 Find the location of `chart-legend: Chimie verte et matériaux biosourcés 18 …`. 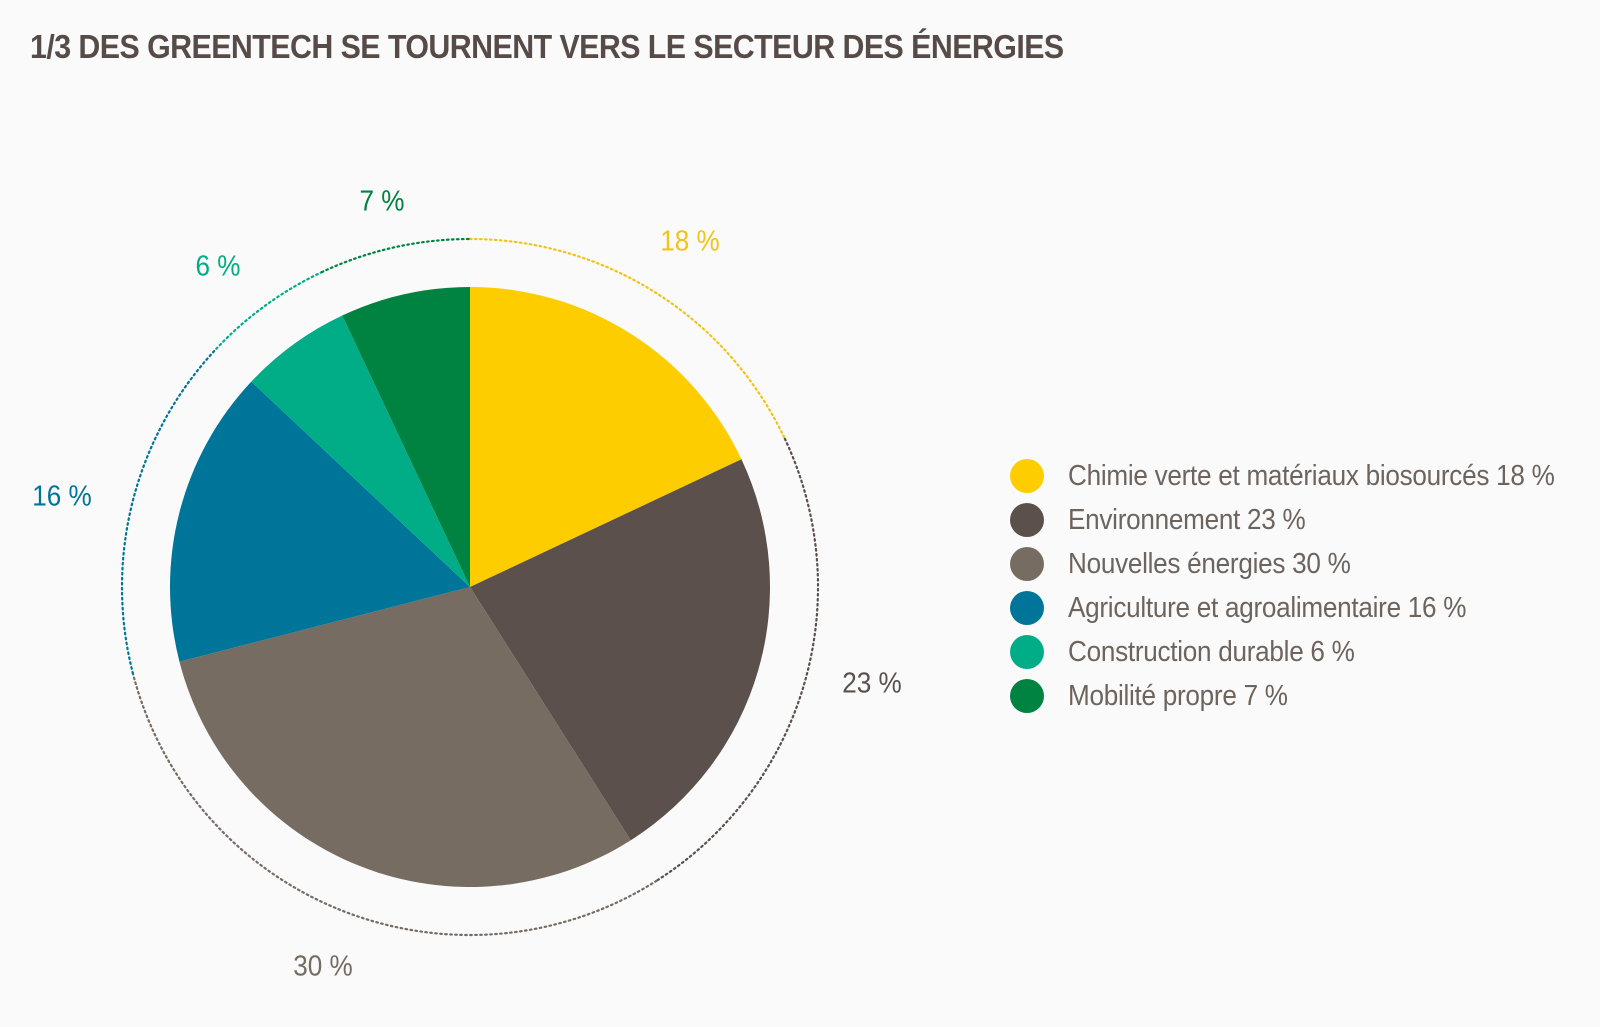

chart-legend: Chimie verte et matériaux biosourcés 18 … is located at coordinates (1305, 586).